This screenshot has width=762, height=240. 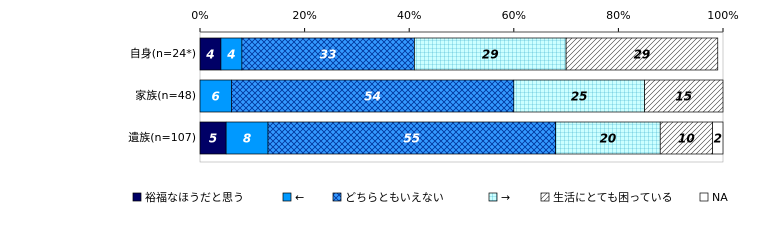 I want to click on data-label: 55, so click(x=411, y=139).